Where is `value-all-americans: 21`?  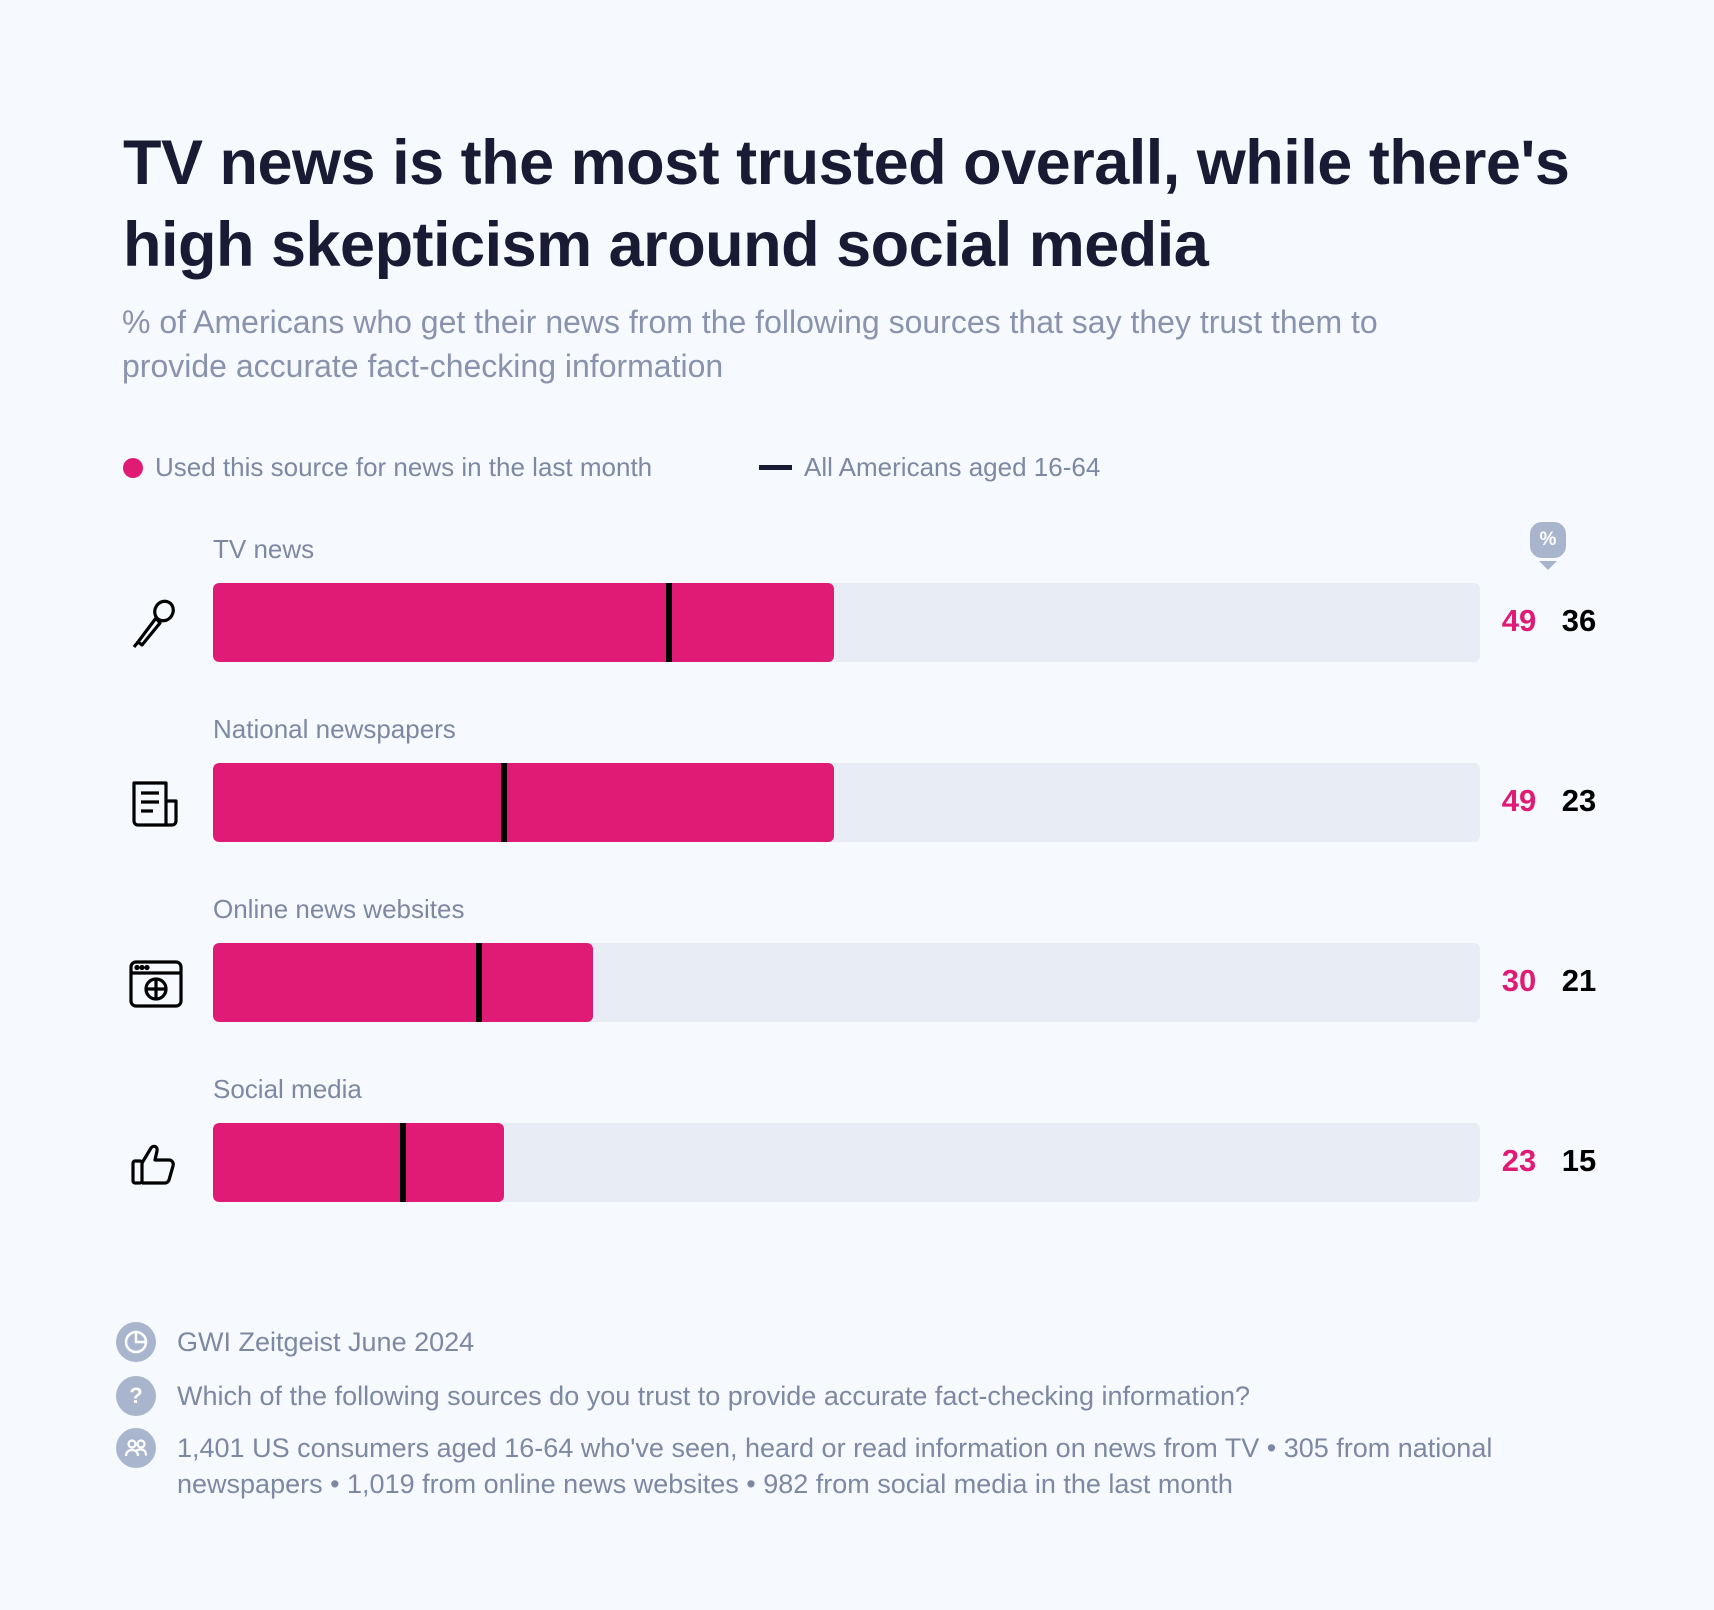 value-all-americans: 21 is located at coordinates (1579, 980).